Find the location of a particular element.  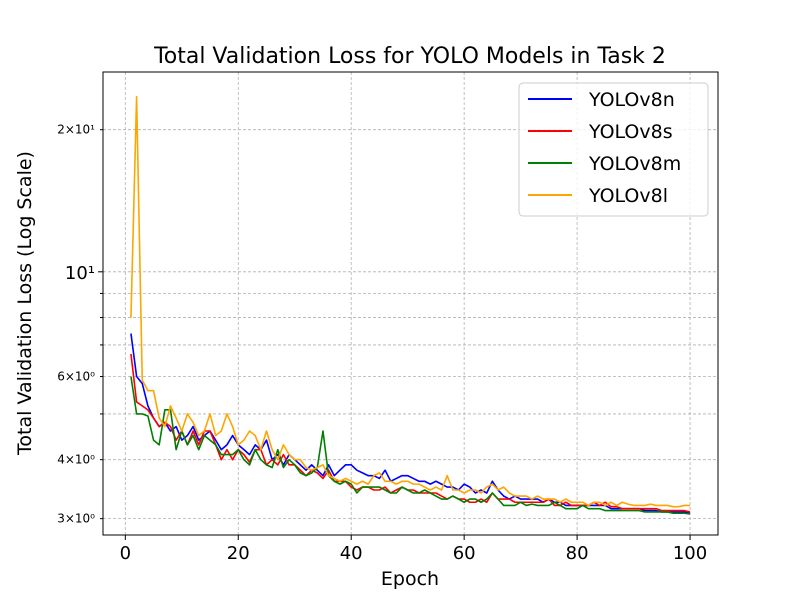

x-tick-label: 60 is located at coordinates (464, 553).